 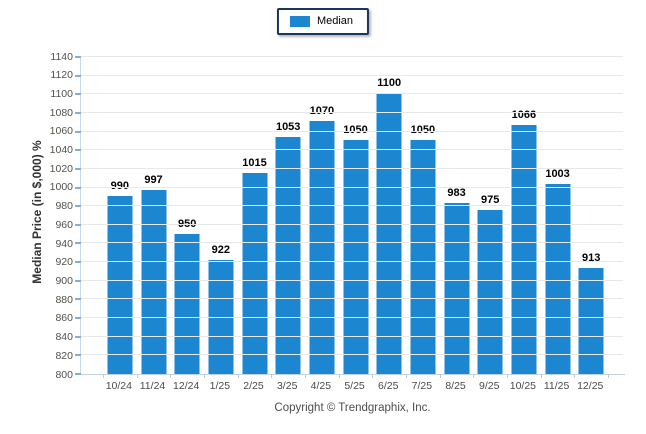 What do you see at coordinates (187, 223) in the screenshot?
I see `bar-value-label: 950` at bounding box center [187, 223].